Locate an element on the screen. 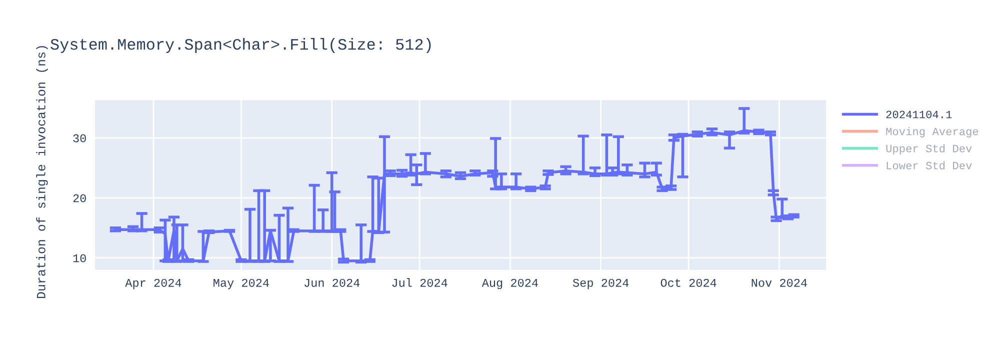  x-tick-label: Apr 2024 is located at coordinates (153, 284).